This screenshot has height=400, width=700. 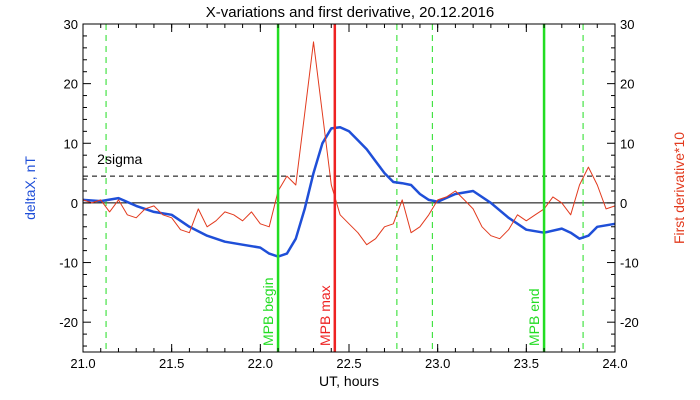 I want to click on threshold-label: 2sigma, so click(x=119, y=159).